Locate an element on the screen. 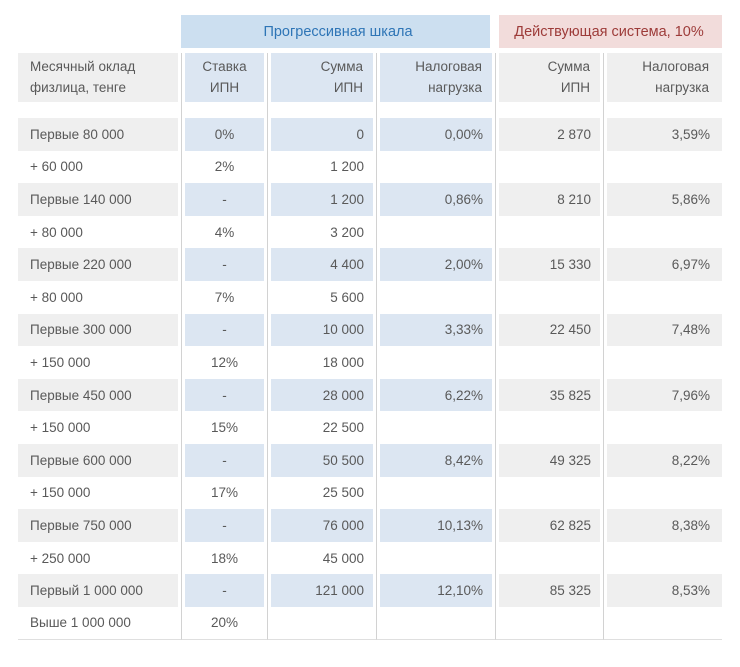 The image size is (740, 667). cell-burden-progressive: 0,00% is located at coordinates (435, 134).